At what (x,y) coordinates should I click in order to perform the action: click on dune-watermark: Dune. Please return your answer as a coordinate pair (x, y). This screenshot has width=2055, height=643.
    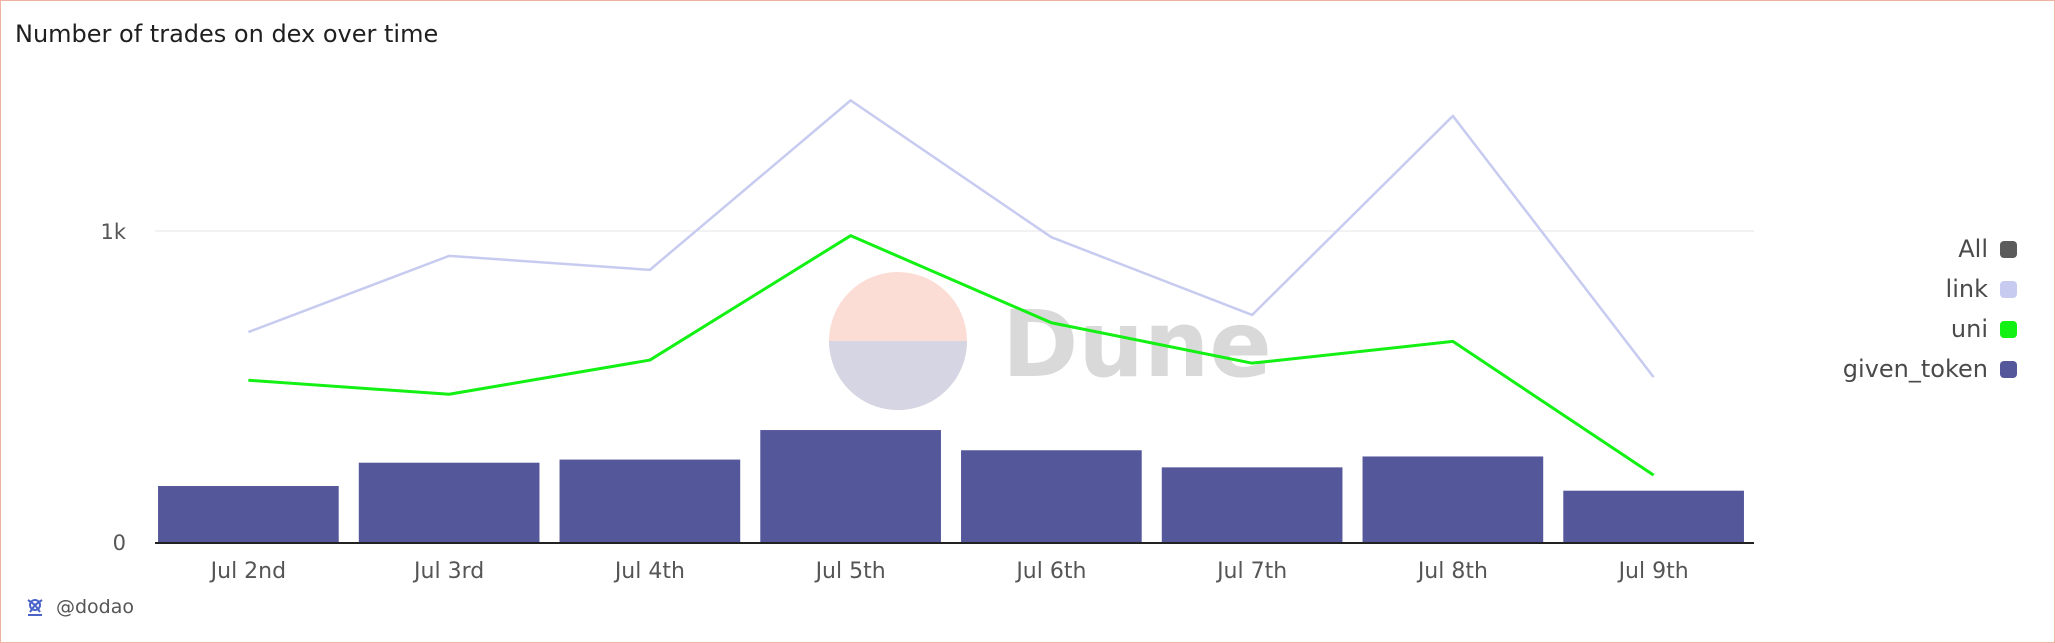
    Looking at the image, I should click on (1050, 341).